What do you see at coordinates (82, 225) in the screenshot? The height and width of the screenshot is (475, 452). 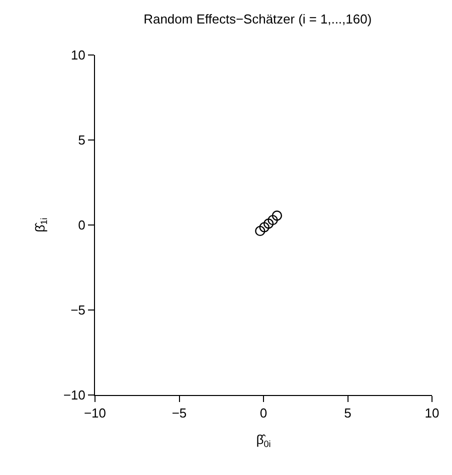 I see `y-tick-label: 0` at bounding box center [82, 225].